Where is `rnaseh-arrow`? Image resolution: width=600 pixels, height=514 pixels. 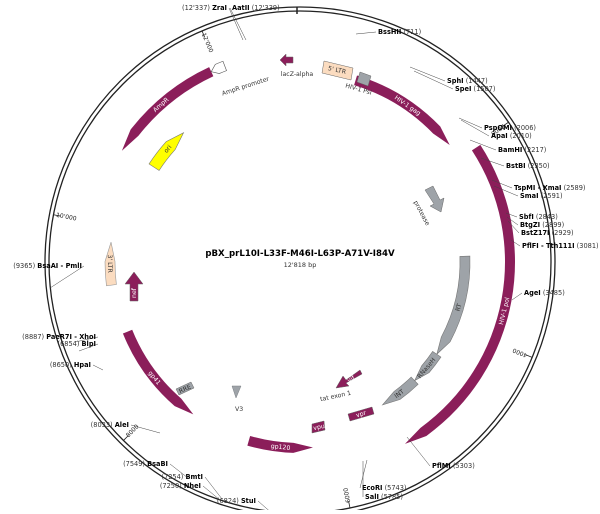
rnaseh-arrow is located at coordinates (427, 366).